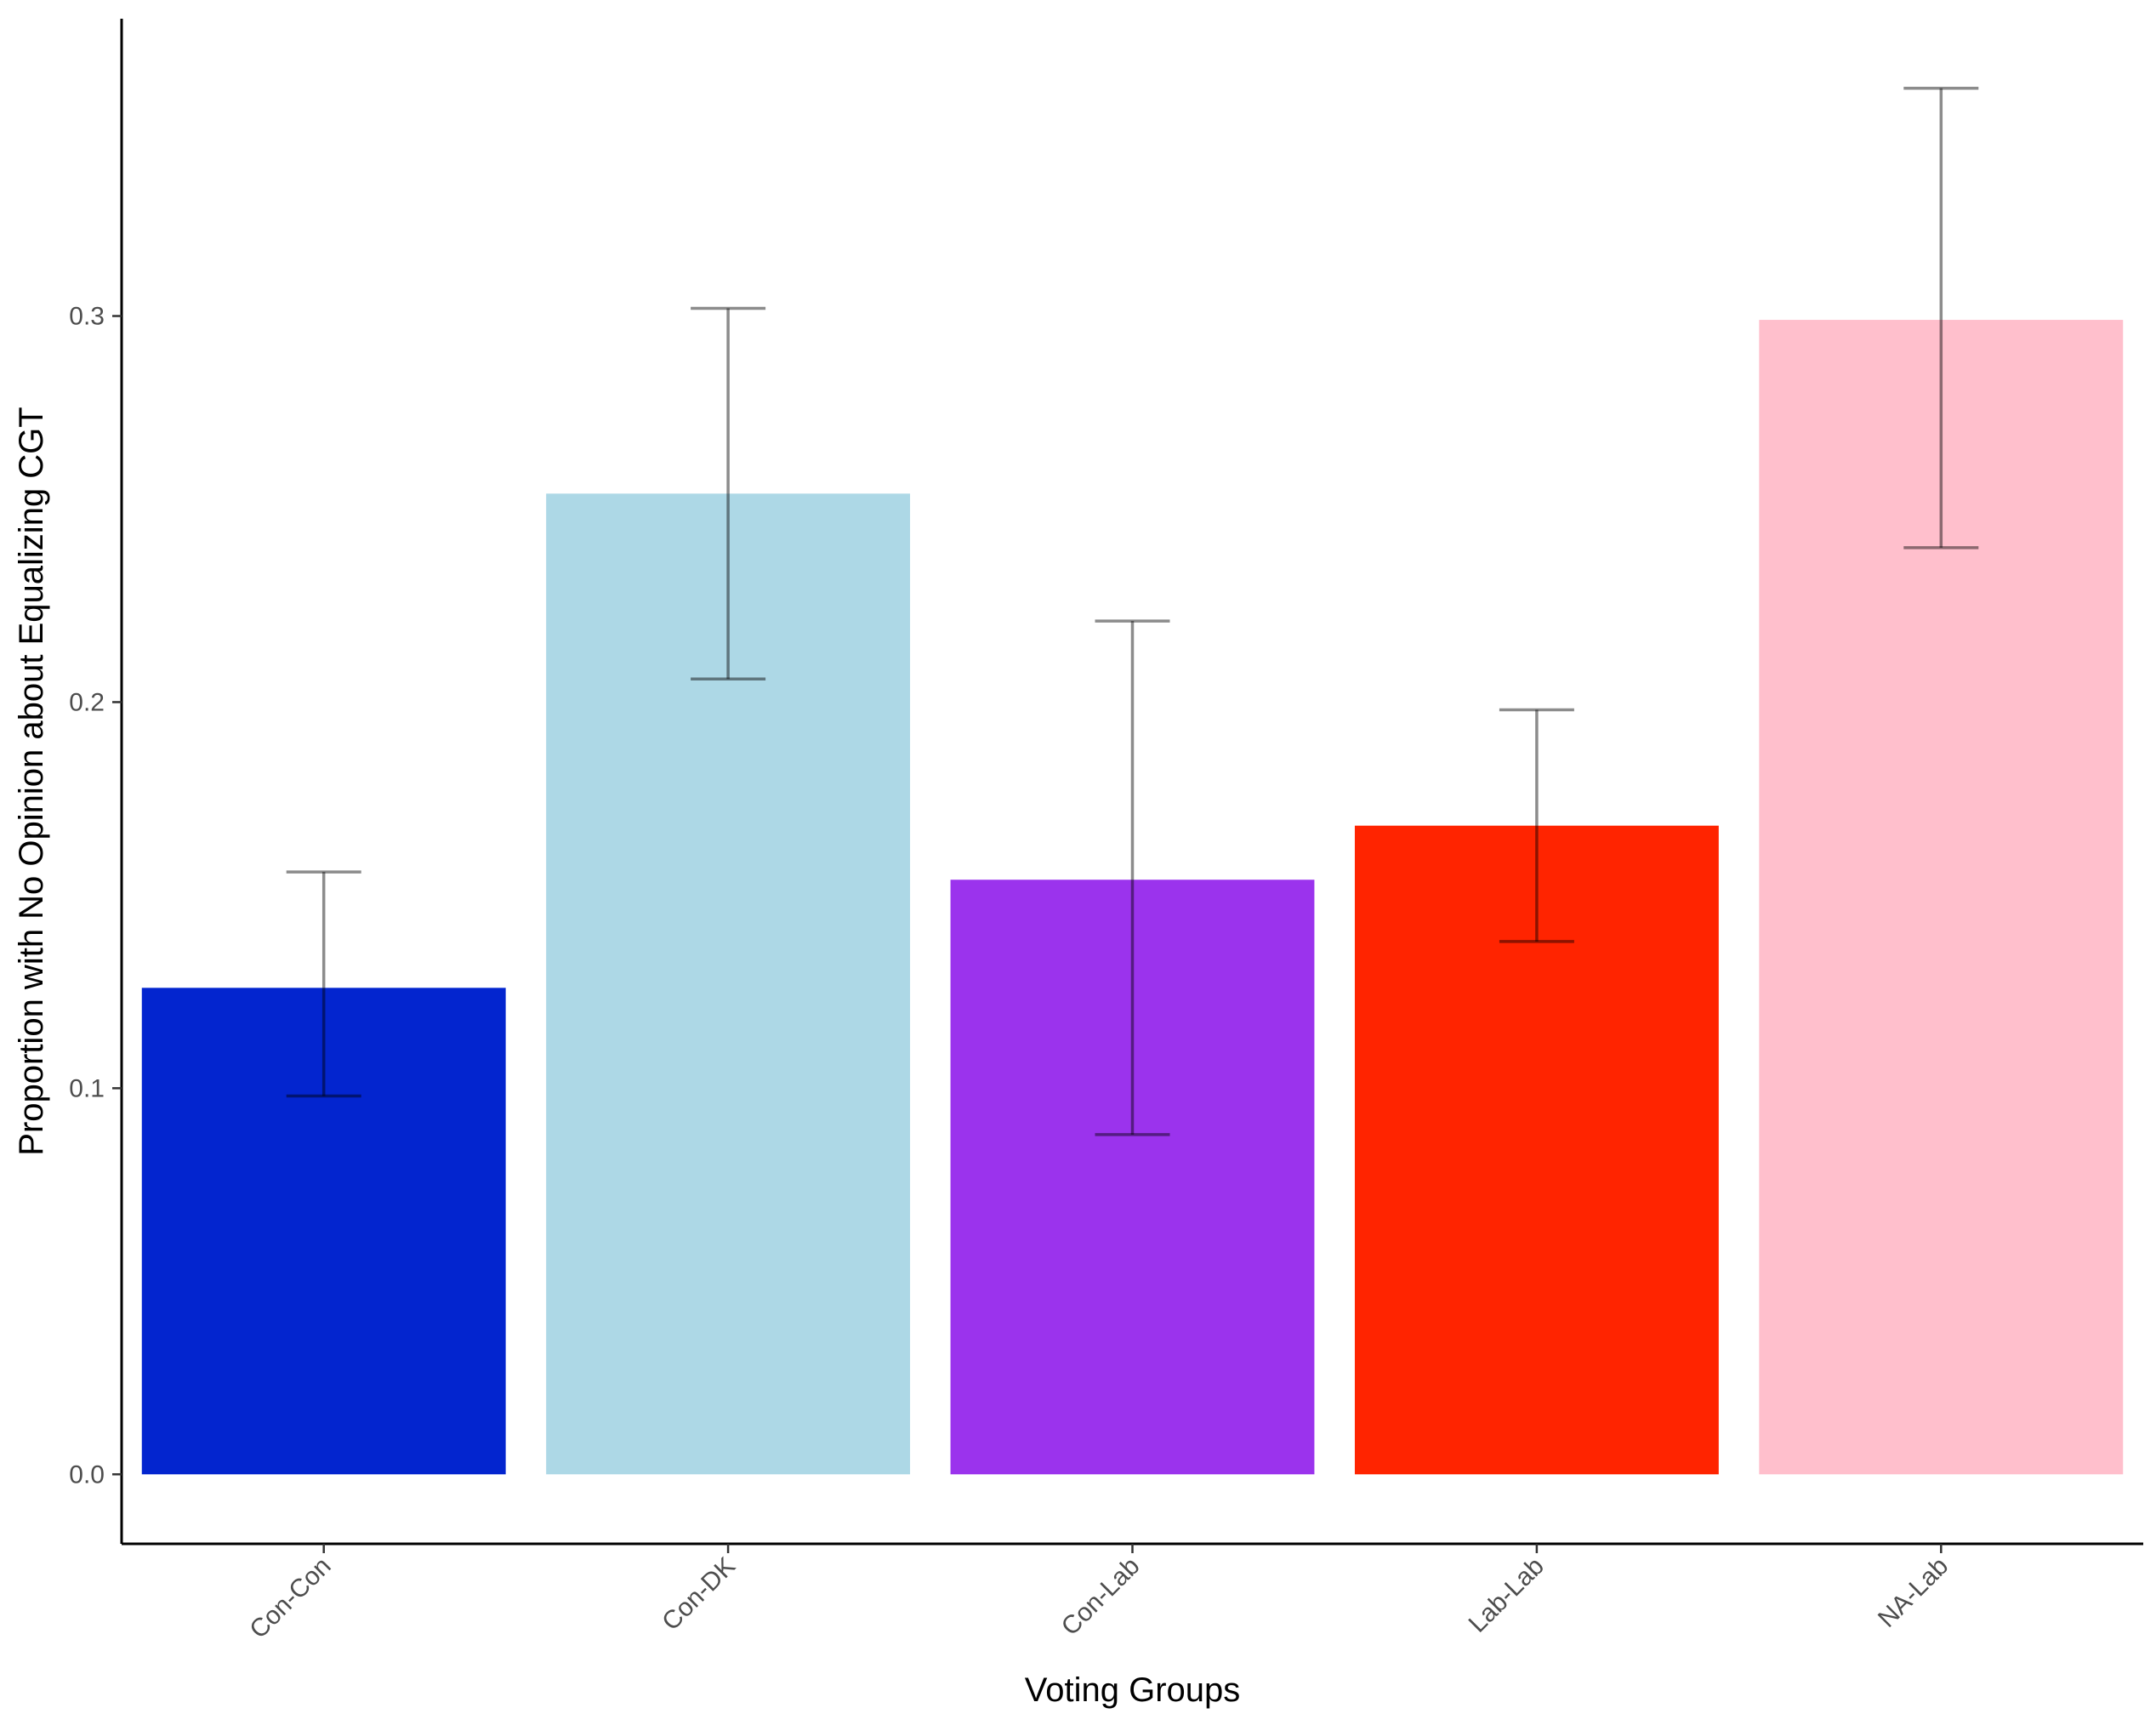 This screenshot has width=2156, height=1725. I want to click on y-tick-label: 0.2, so click(87, 702).